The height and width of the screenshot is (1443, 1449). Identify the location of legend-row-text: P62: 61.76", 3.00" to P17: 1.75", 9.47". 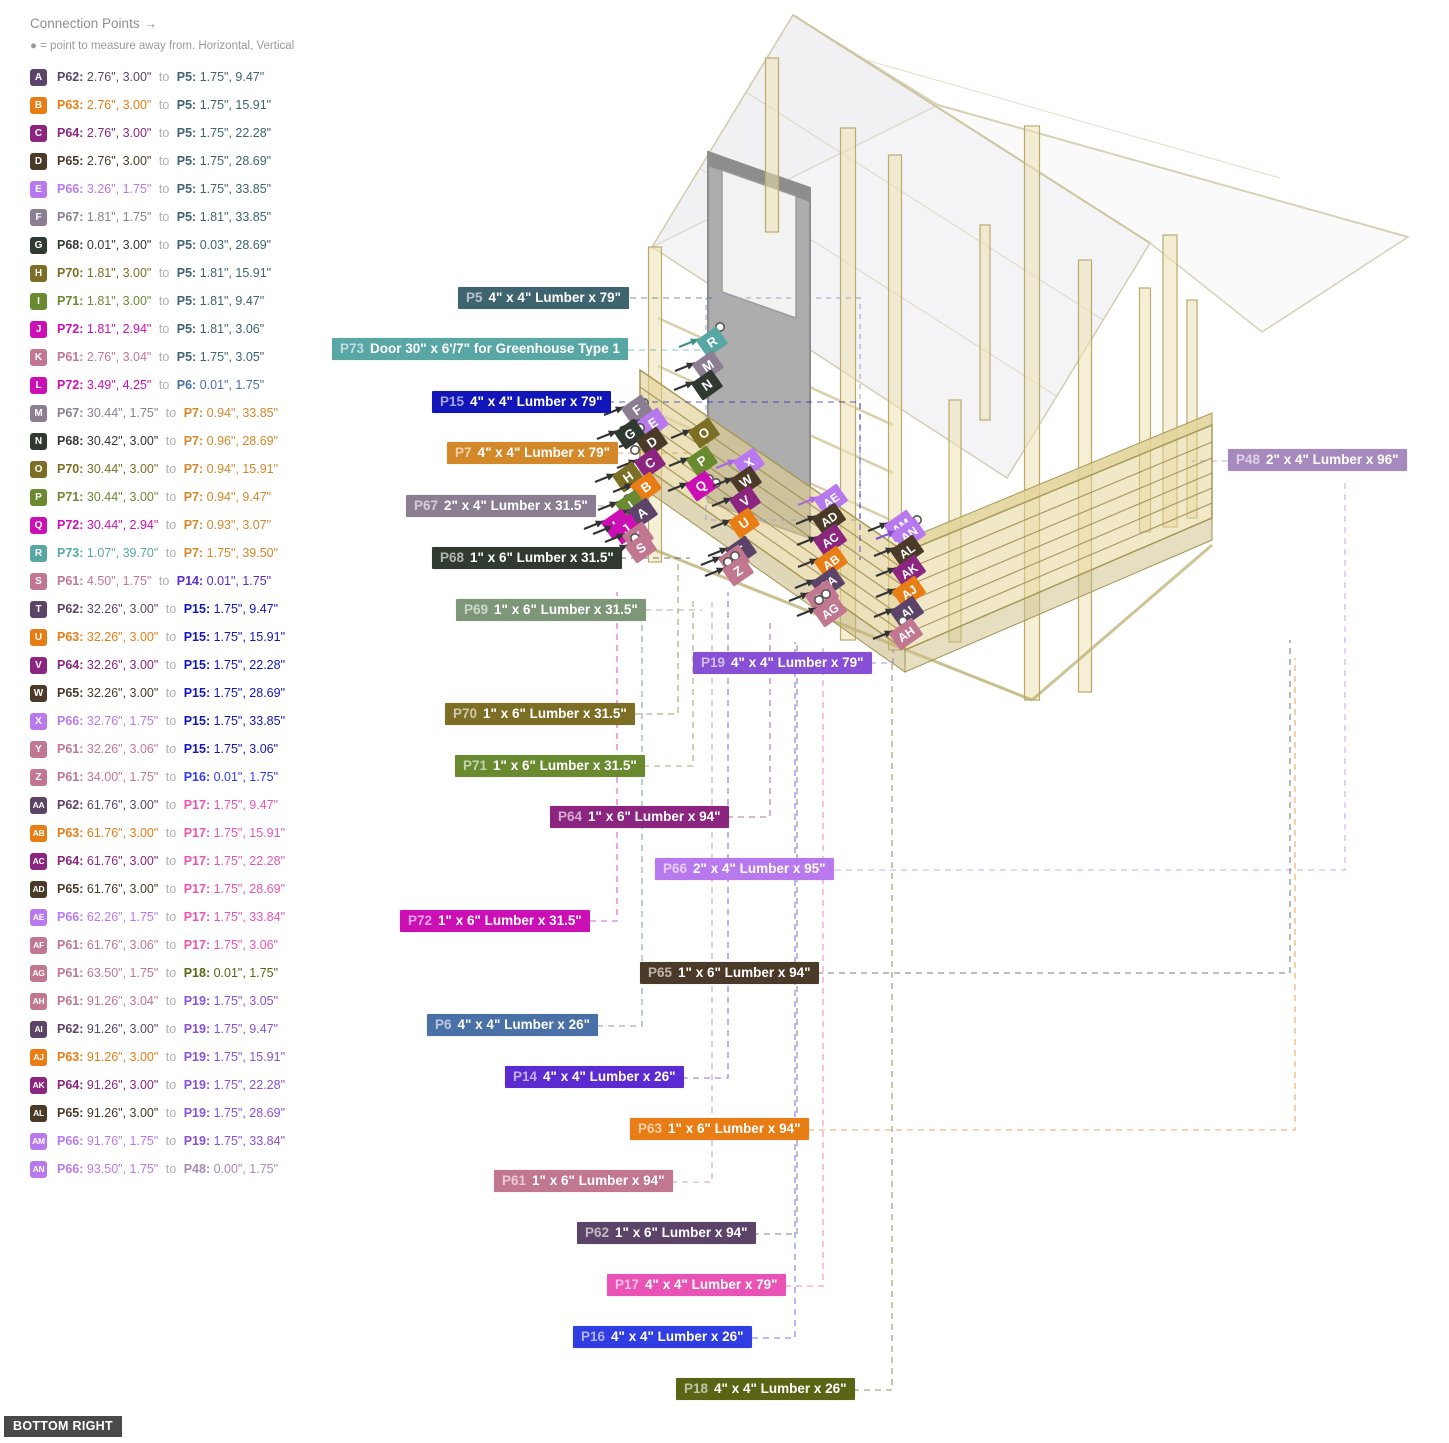
(168, 805).